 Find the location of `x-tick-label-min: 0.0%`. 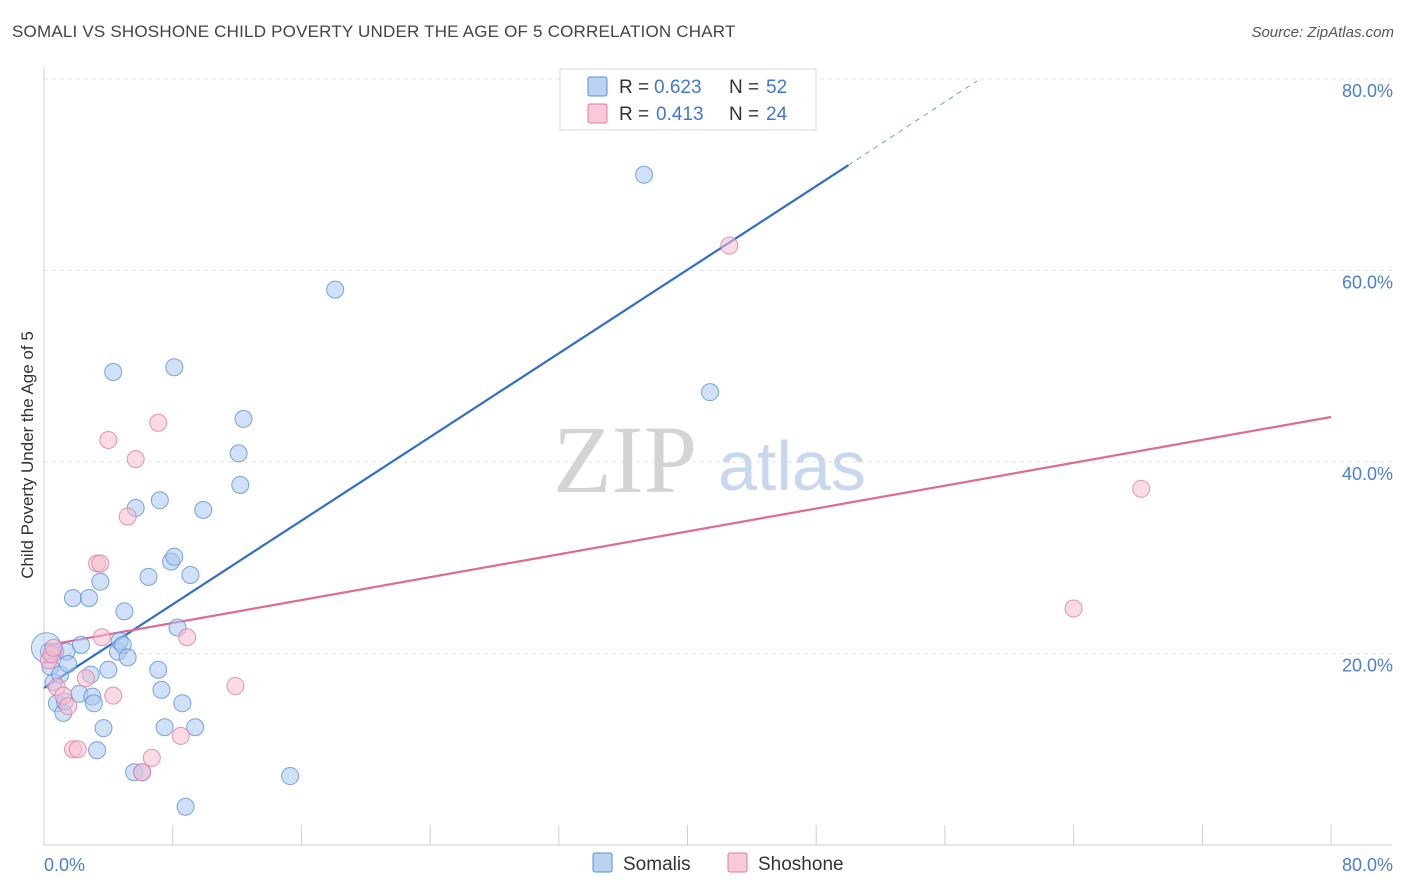

x-tick-label-min: 0.0% is located at coordinates (64, 865).